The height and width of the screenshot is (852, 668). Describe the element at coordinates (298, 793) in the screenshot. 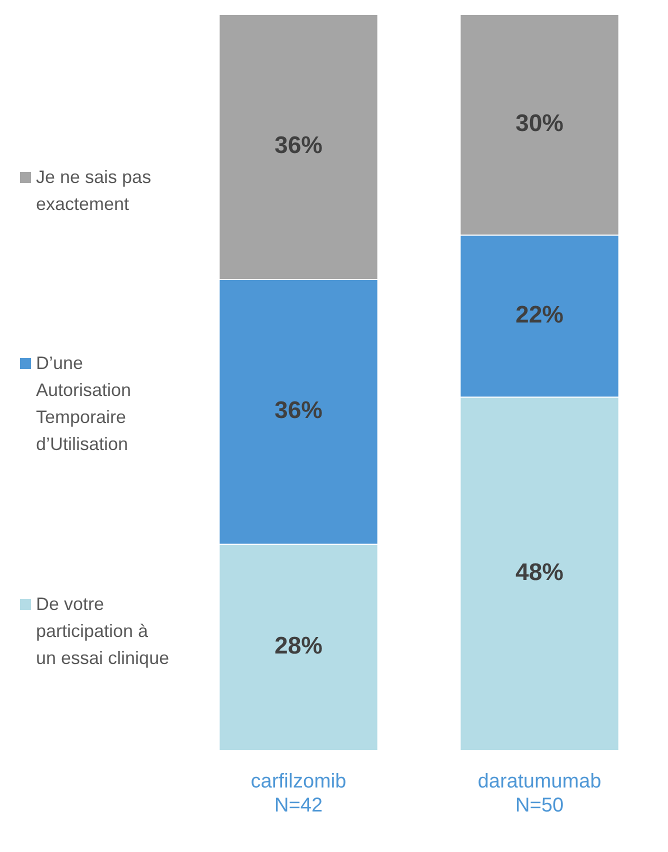

I see `x-tick-label: carfilzomib N=42` at that location.